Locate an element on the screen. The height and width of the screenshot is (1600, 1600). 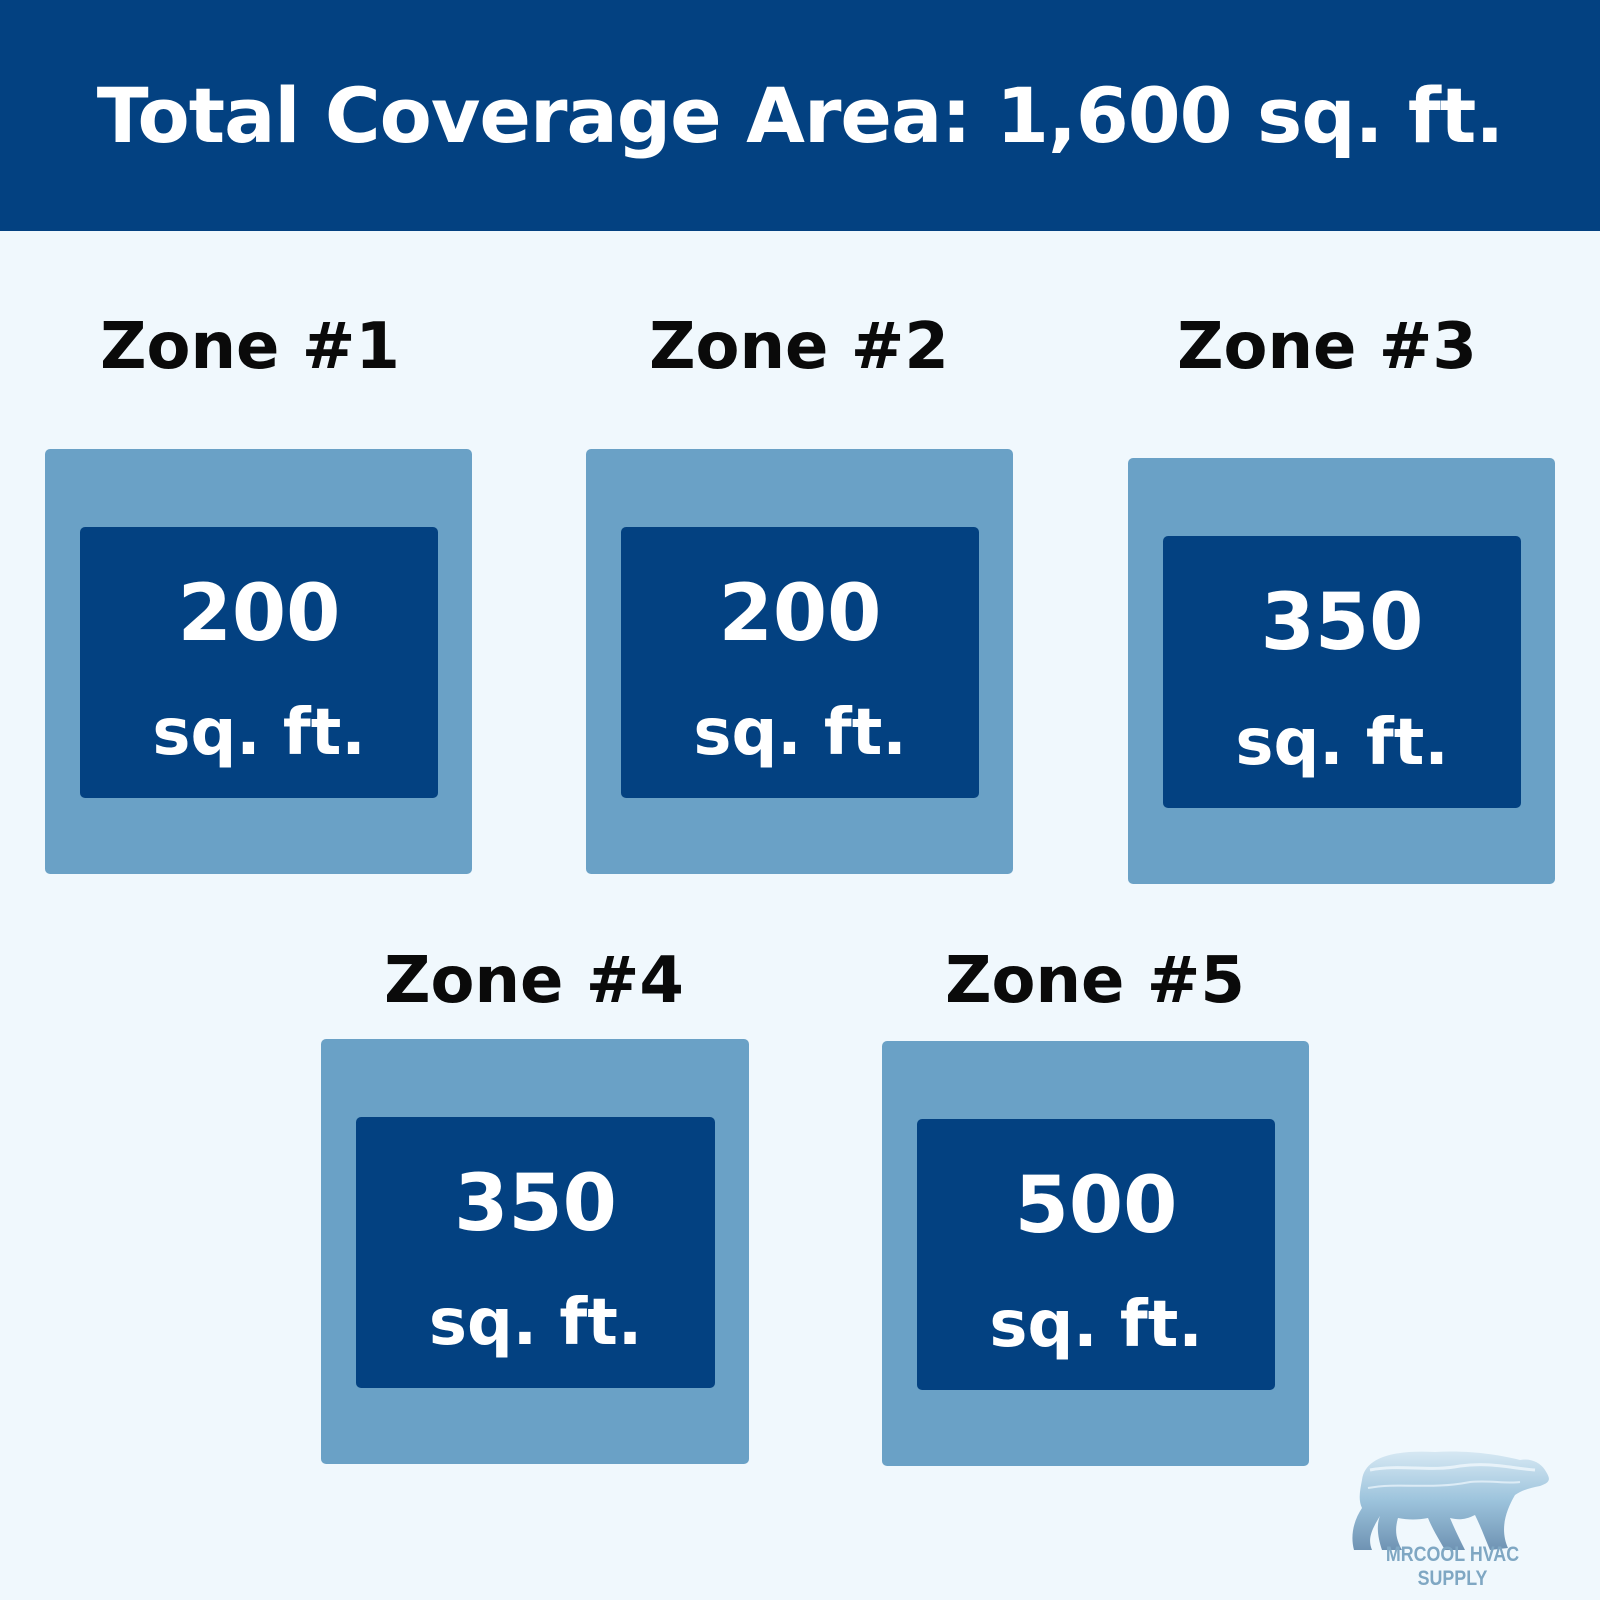
zone-5-value: 500 is located at coordinates (1096, 1205).